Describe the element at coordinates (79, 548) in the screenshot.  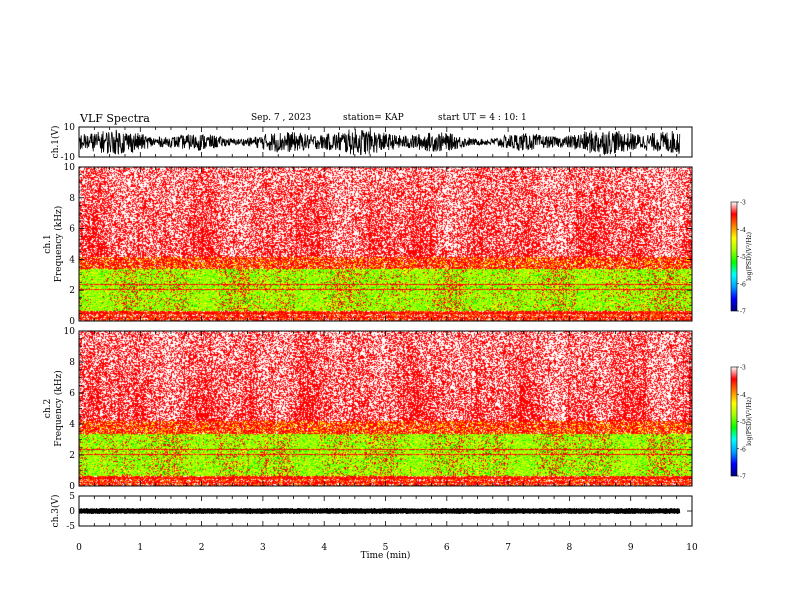
I see `x-tick-label: 0` at that location.